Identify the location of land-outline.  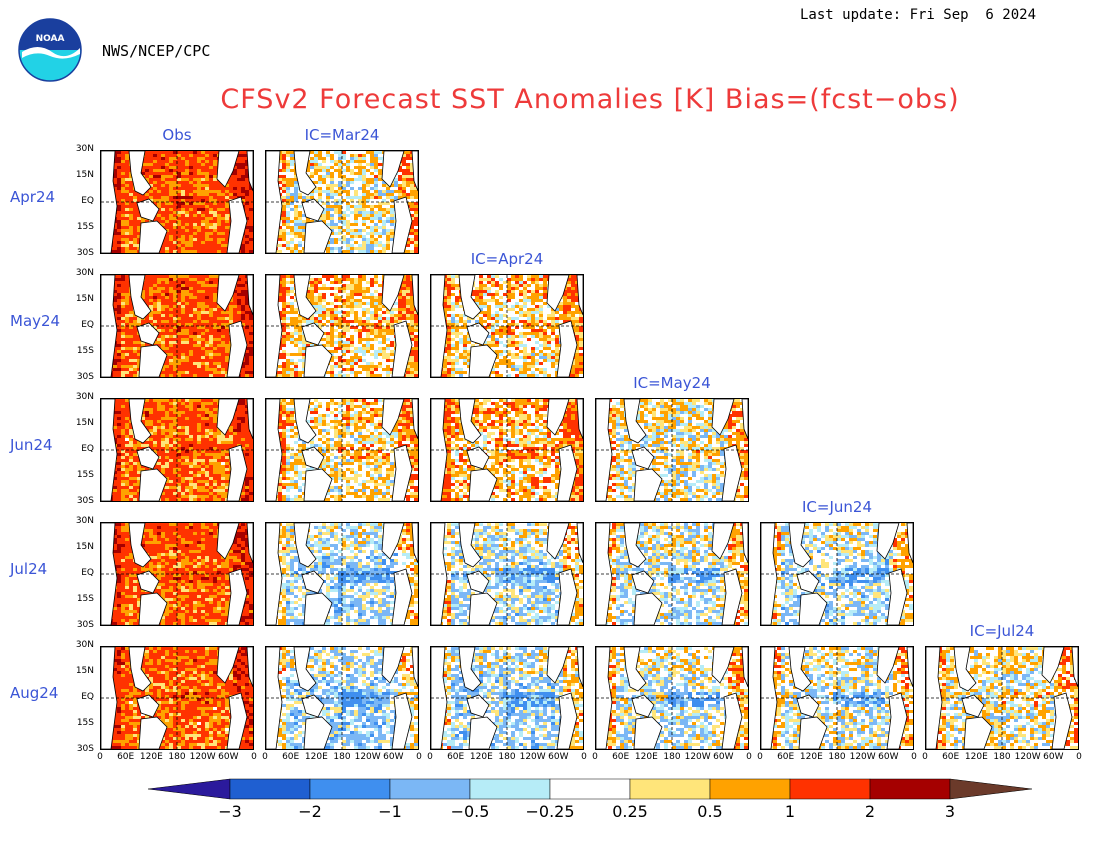
(153, 360).